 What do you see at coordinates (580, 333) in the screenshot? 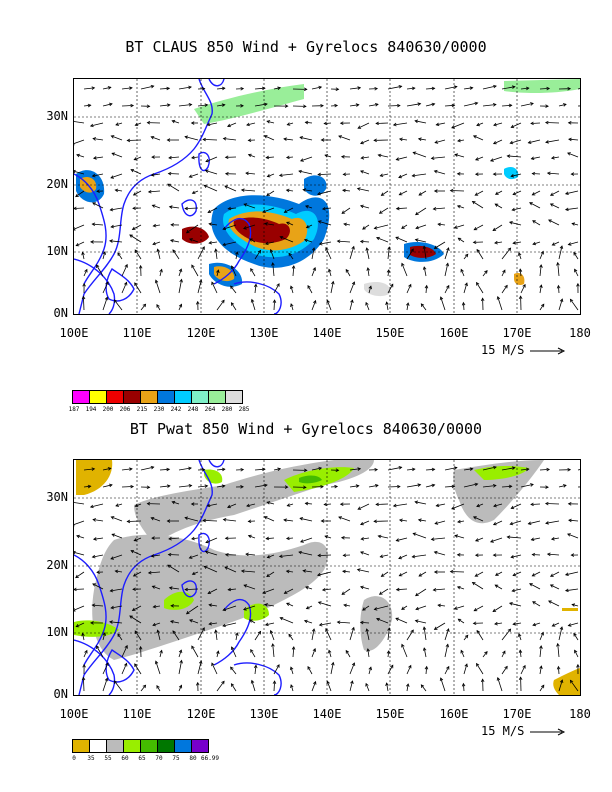
I see `lon-label: 180` at bounding box center [580, 333].